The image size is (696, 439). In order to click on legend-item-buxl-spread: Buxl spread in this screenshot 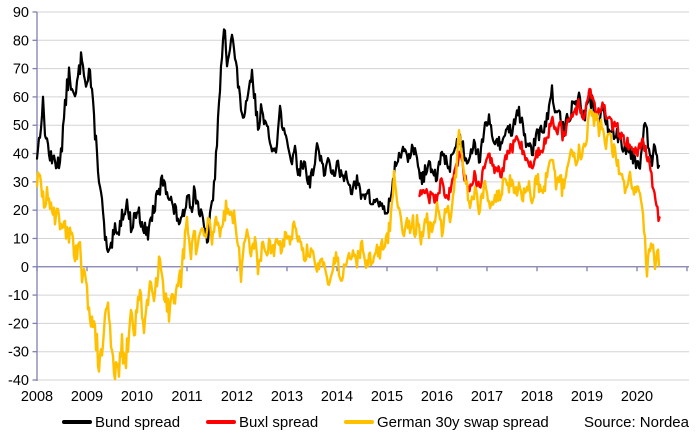, I will do `click(262, 422)`.